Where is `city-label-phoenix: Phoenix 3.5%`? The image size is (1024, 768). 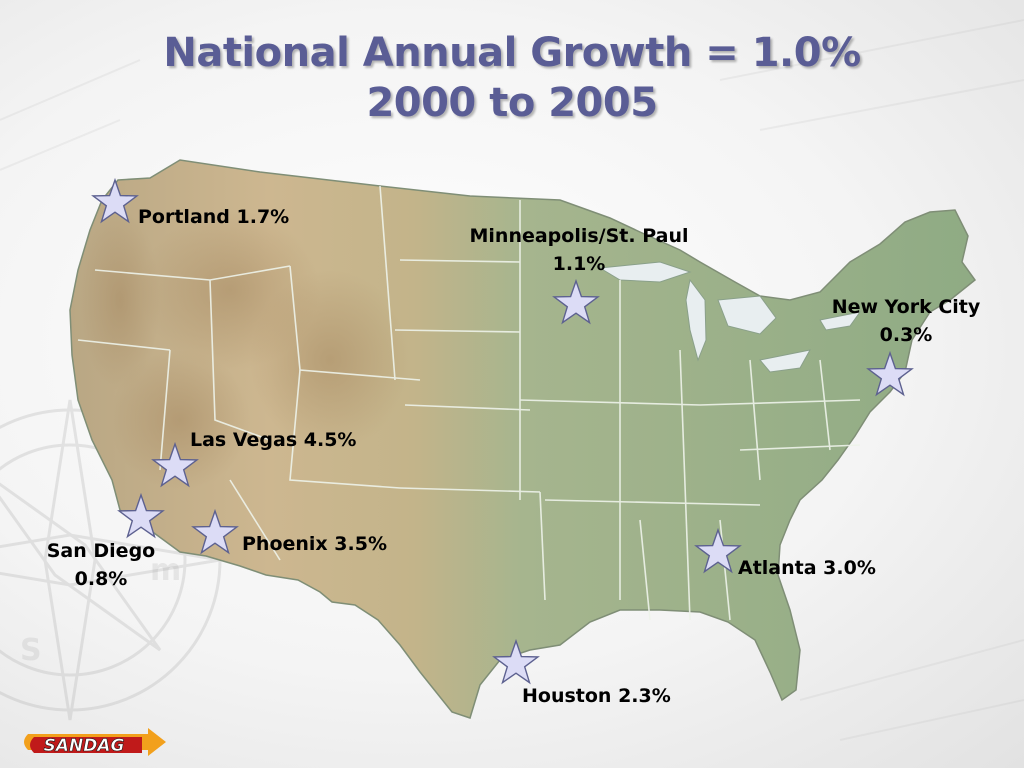 city-label-phoenix: Phoenix 3.5% is located at coordinates (314, 544).